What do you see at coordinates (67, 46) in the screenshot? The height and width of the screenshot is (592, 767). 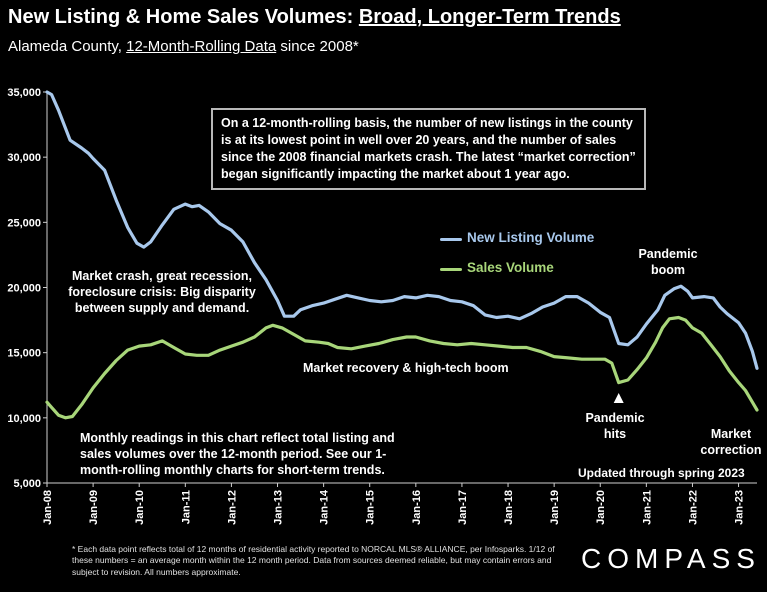 I see `subtitle-region: Alameda County,` at bounding box center [67, 46].